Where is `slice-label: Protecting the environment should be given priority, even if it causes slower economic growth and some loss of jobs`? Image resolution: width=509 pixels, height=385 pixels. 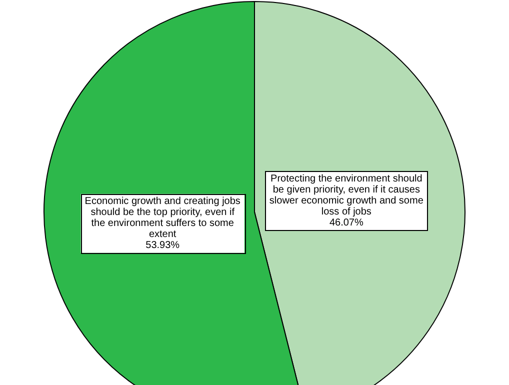 slice-label: Protecting the environment should be given priority, even if it causes slower economic growth and some loss of jobs is located at coordinates (346, 195).